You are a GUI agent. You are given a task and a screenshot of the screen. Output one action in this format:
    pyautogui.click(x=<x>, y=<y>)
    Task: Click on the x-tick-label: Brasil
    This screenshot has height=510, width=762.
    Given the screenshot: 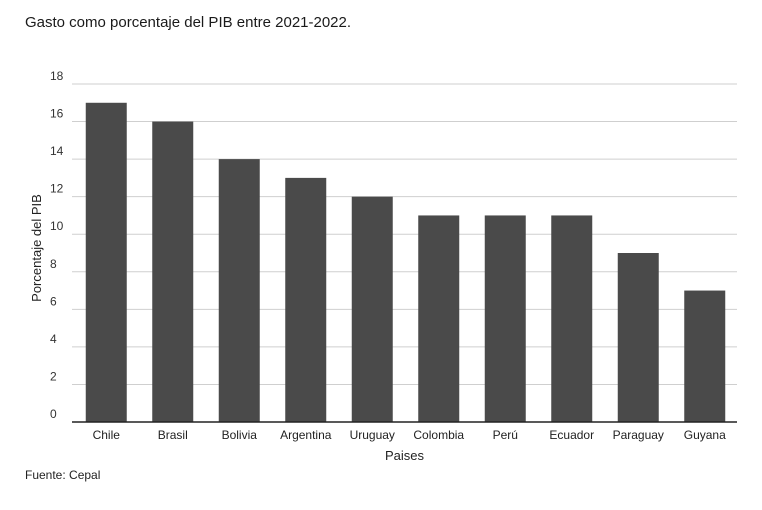 What is the action you would take?
    pyautogui.click(x=173, y=435)
    